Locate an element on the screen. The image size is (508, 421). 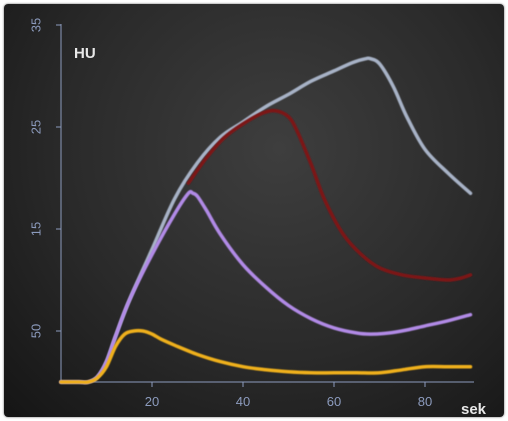
y-tick: 35 is located at coordinates (44, 25).